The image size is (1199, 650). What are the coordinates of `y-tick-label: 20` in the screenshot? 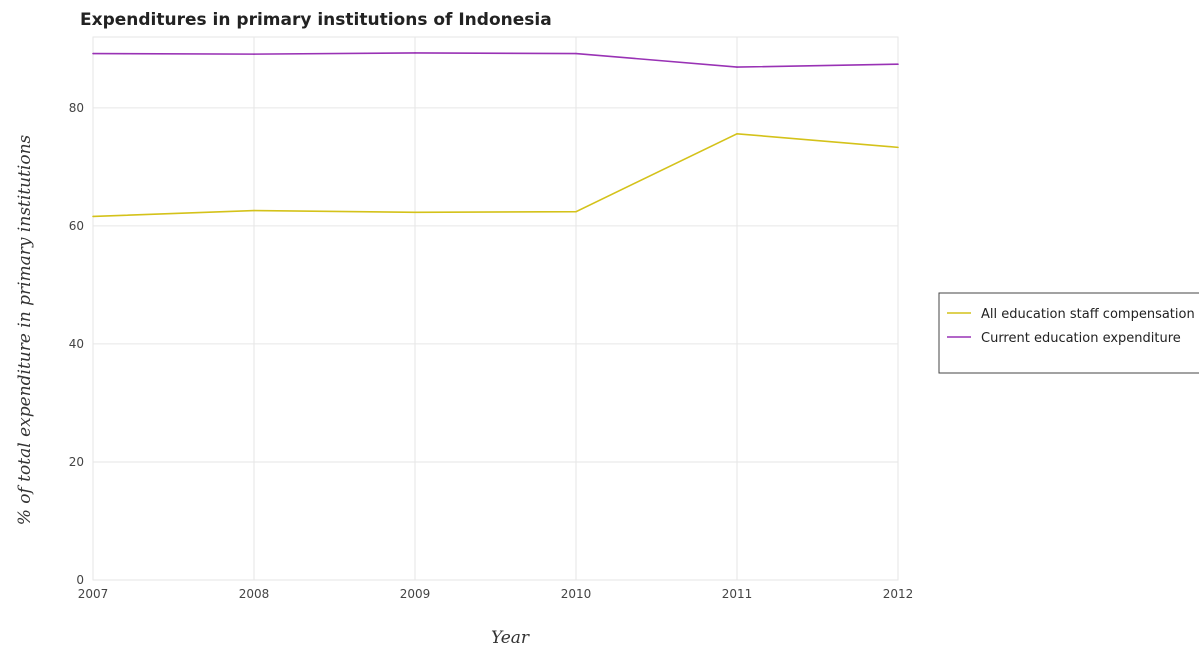 It's located at (76, 462).